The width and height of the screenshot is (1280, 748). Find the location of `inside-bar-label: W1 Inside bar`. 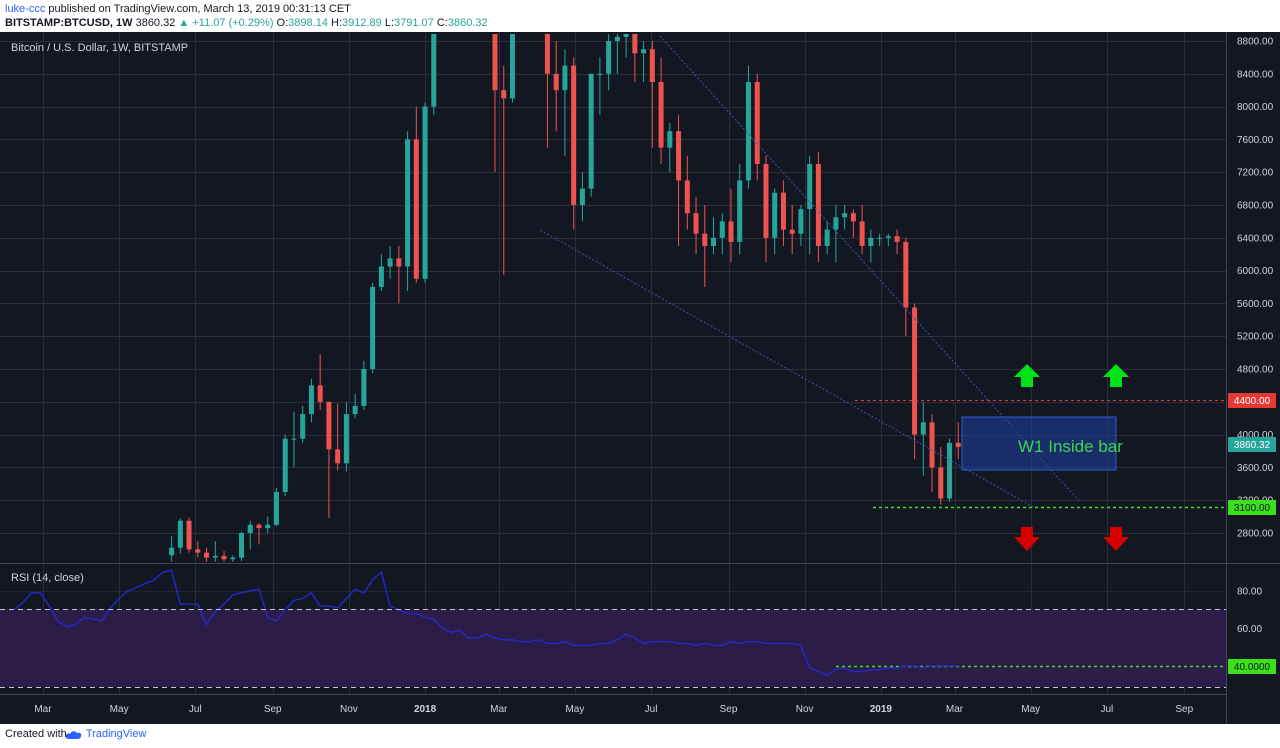

inside-bar-label: W1 Inside bar is located at coordinates (1070, 446).